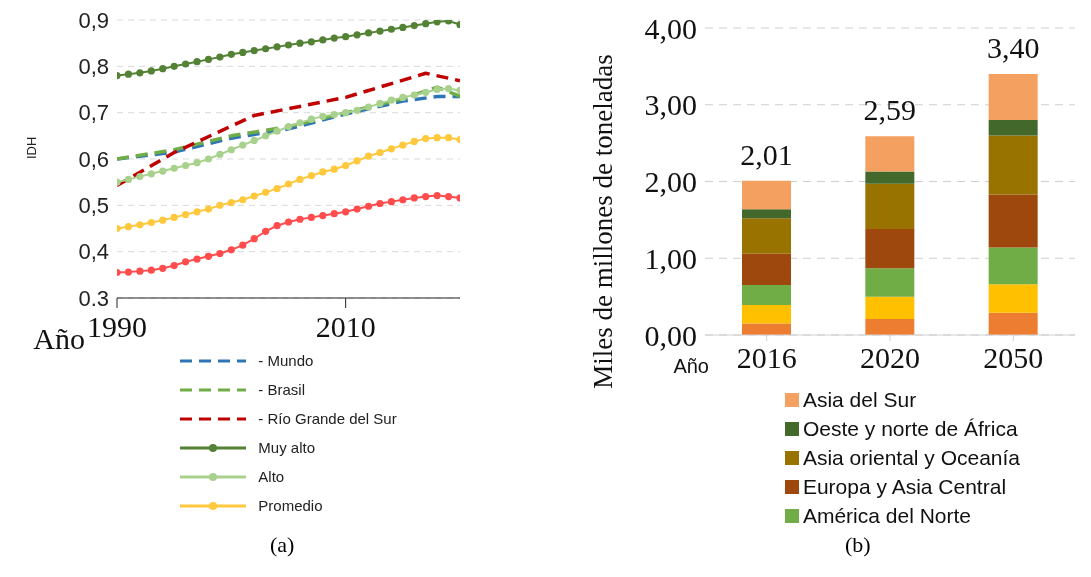 The height and width of the screenshot is (577, 1091). Describe the element at coordinates (670, 182) in the screenshot. I see `y-tick-label: 2,00` at that location.